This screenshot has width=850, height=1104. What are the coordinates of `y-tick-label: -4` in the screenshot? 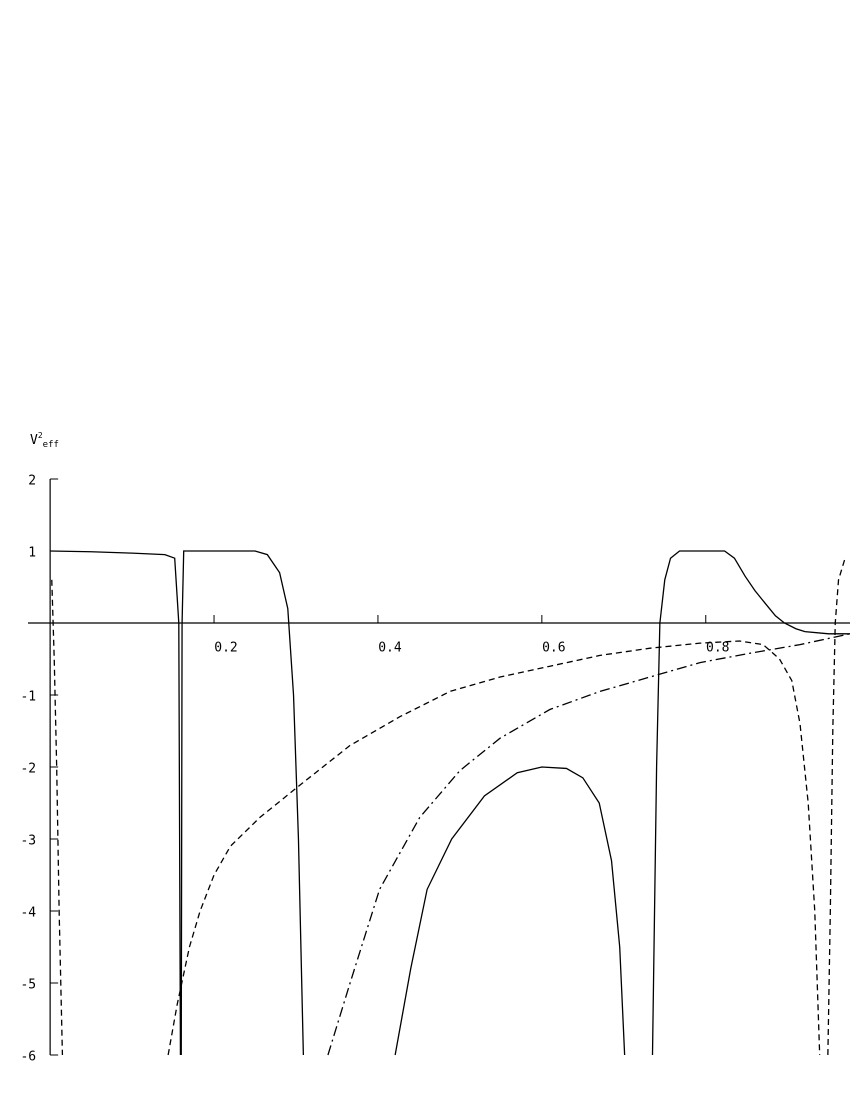 It's located at (28, 913).